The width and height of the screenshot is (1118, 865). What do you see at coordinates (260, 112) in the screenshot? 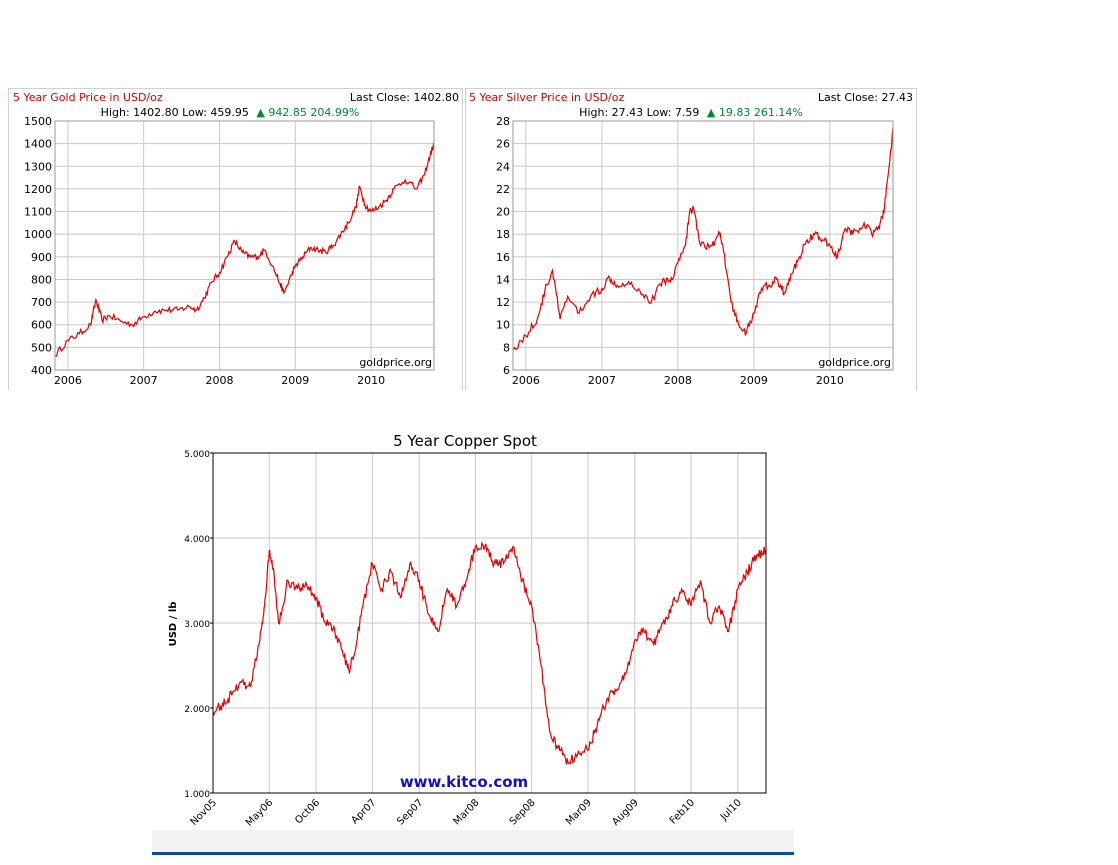
I see `gold-change-arrow-icon: ▲` at bounding box center [260, 112].